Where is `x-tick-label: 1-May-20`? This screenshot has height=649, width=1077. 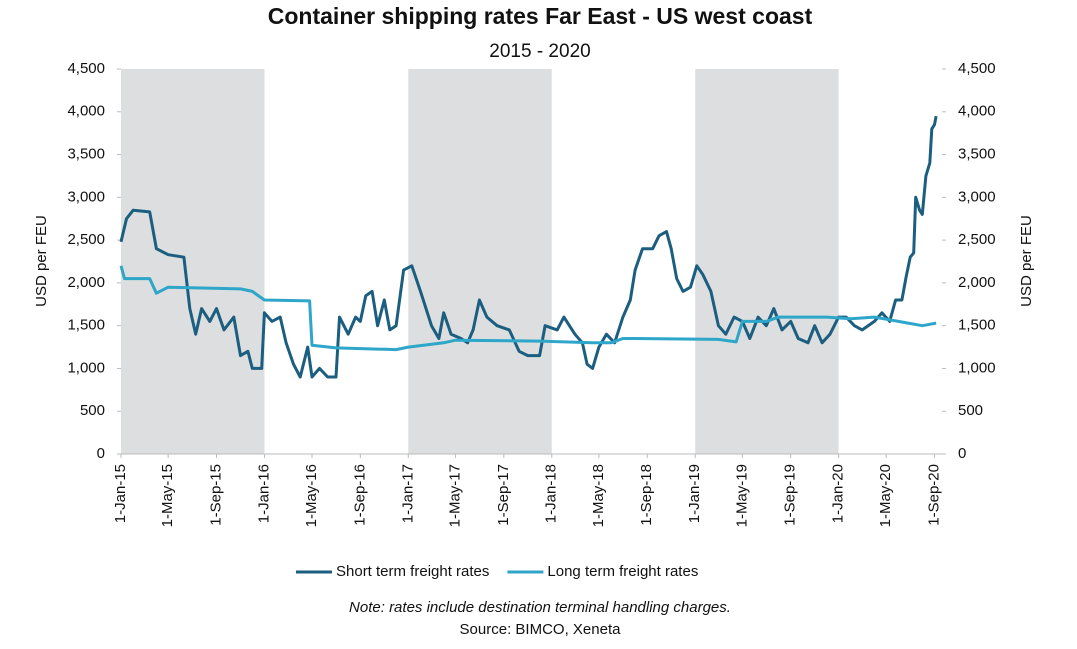
x-tick-label: 1-May-20 is located at coordinates (885, 495).